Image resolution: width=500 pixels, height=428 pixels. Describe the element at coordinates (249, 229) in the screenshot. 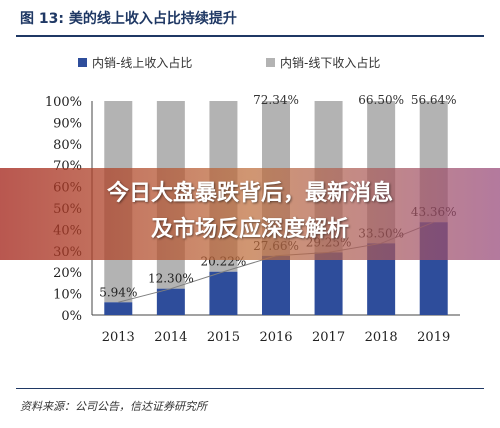

I see `overlay-line-2: 及市场反应深度解析` at that location.